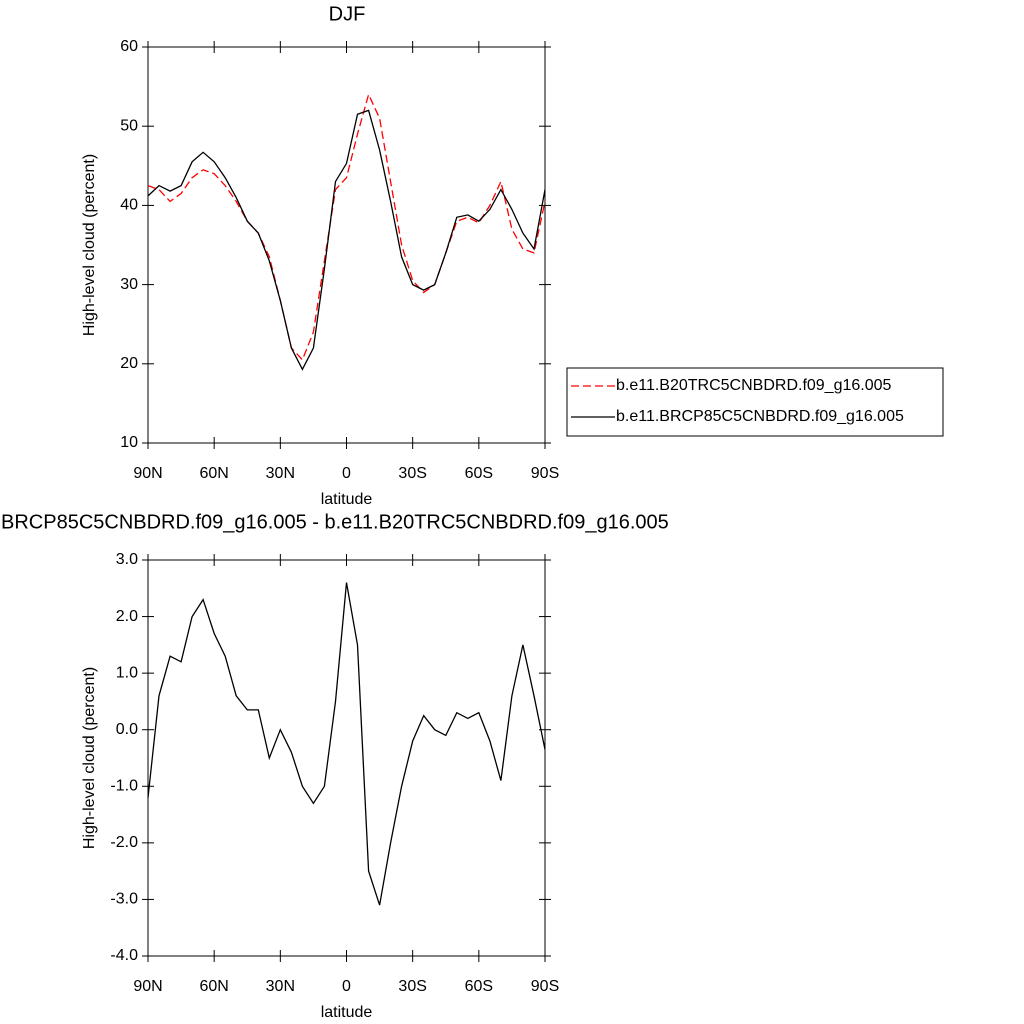  What do you see at coordinates (760, 416) in the screenshot?
I see `legend-label: b.e11.BRCP85C5CNBDRD.f09_g16.005` at bounding box center [760, 416].